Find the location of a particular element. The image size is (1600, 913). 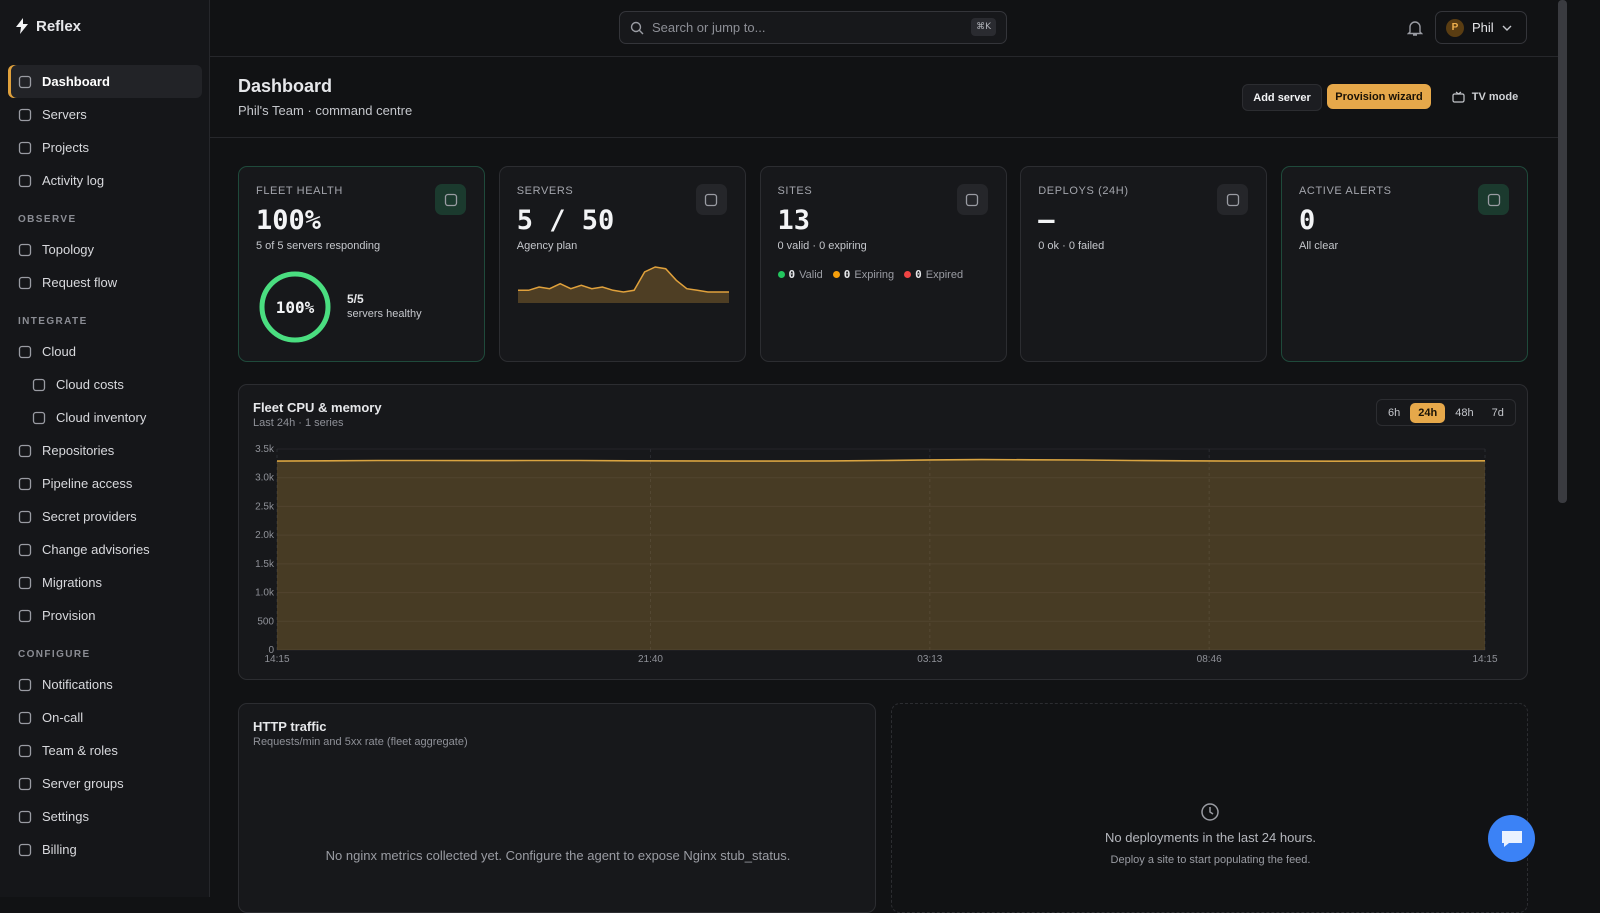

range-button: 6h is located at coordinates (1394, 412).